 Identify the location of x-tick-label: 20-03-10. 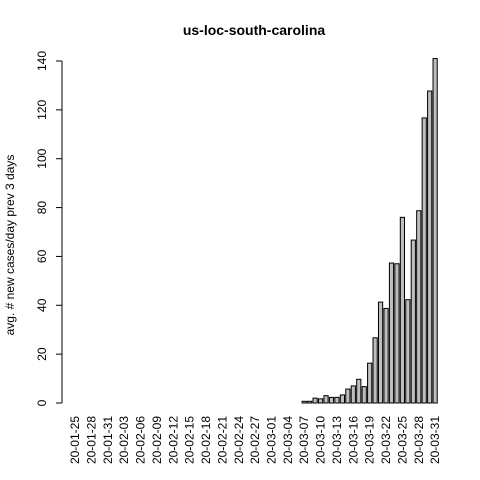
(321, 440).